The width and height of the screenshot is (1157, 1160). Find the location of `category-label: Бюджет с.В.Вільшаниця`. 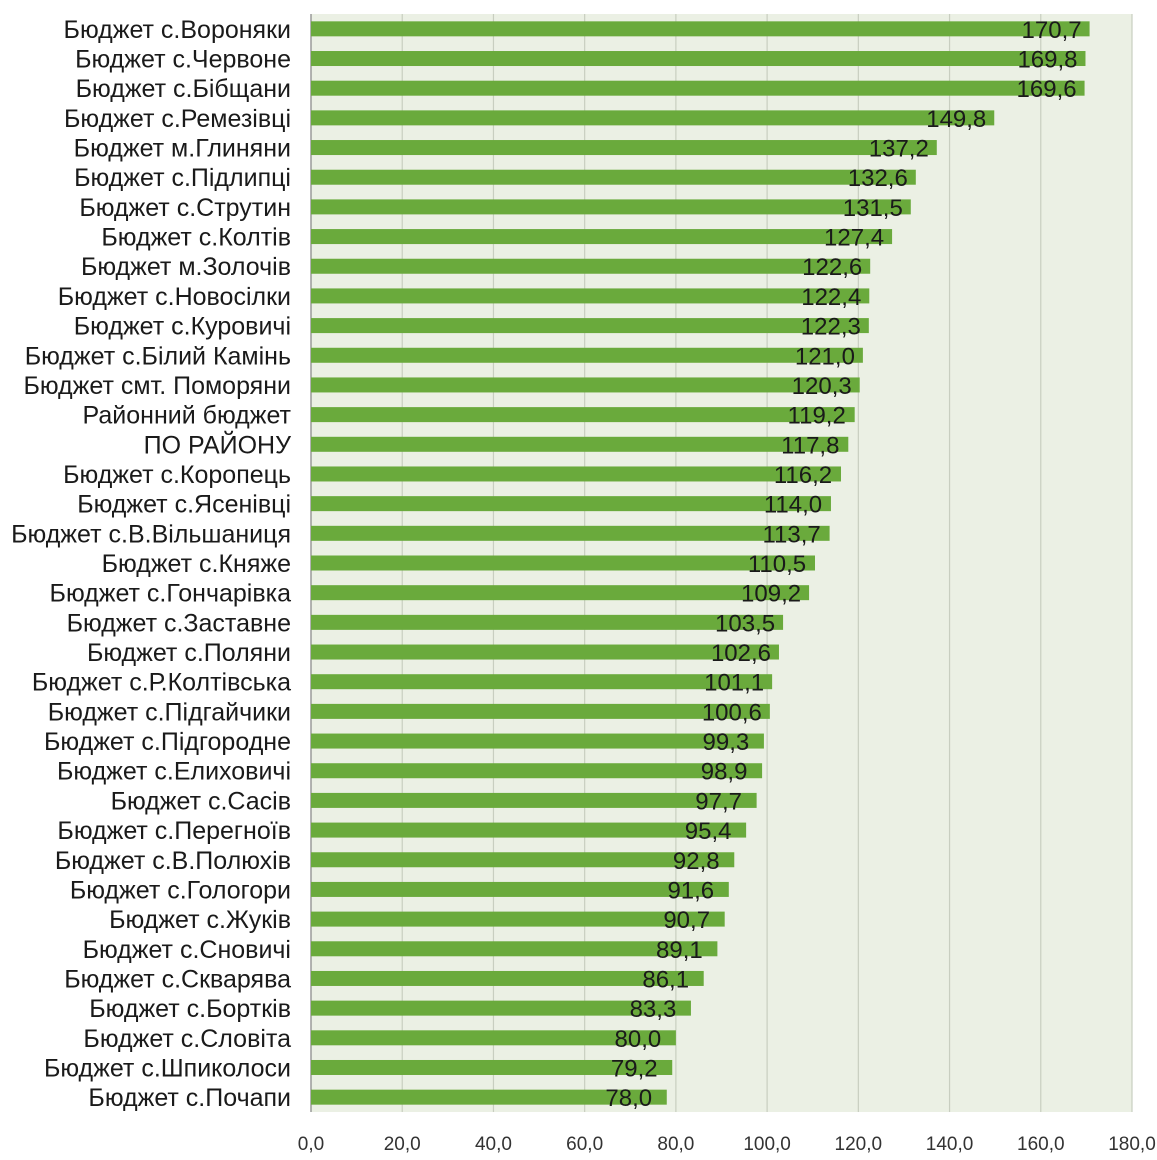

category-label: Бюджет с.В.Вільшаниця is located at coordinates (151, 534).